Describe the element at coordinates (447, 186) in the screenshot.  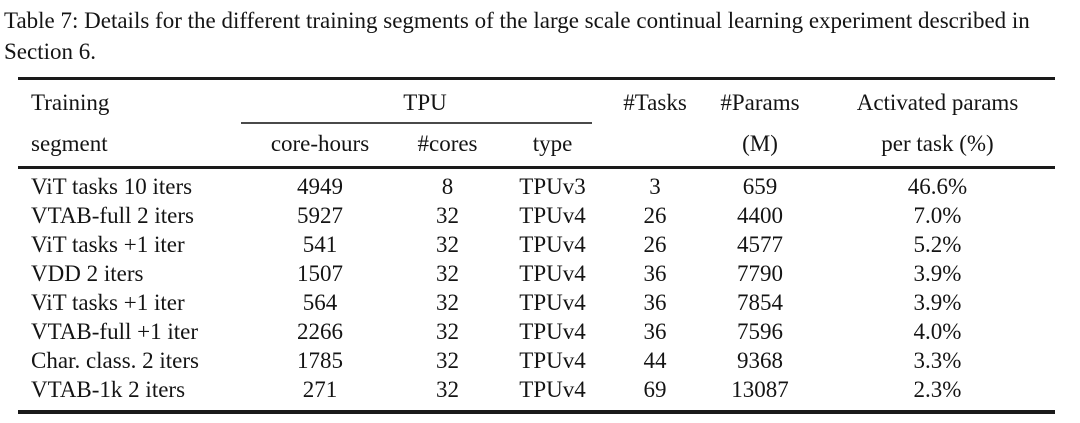
I see `cell-cores: 8` at that location.